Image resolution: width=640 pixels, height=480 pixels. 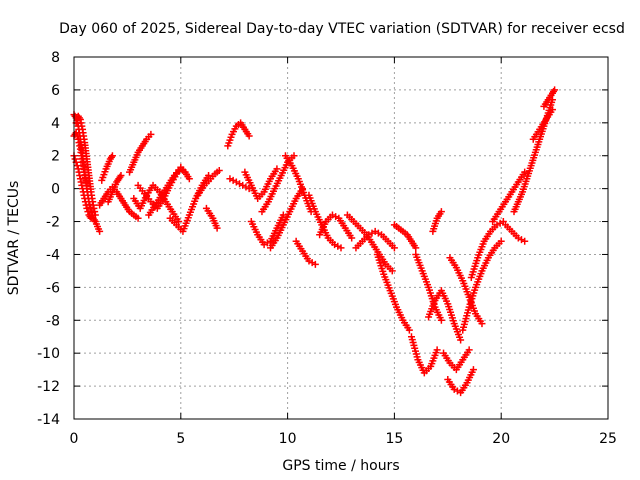 I want to click on x-tick-label: 5, so click(x=180, y=439).